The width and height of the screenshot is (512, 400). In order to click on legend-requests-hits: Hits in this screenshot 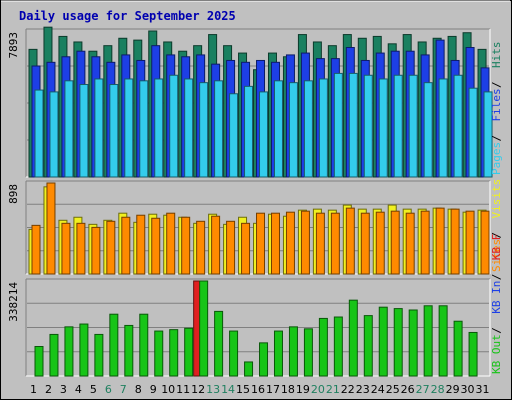, I will do `click(496, 55)`.